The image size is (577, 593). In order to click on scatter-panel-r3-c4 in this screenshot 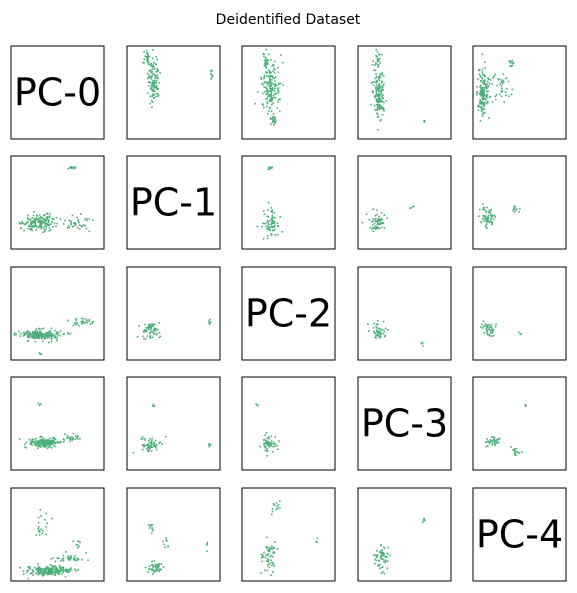, I will do `click(506, 429)`.